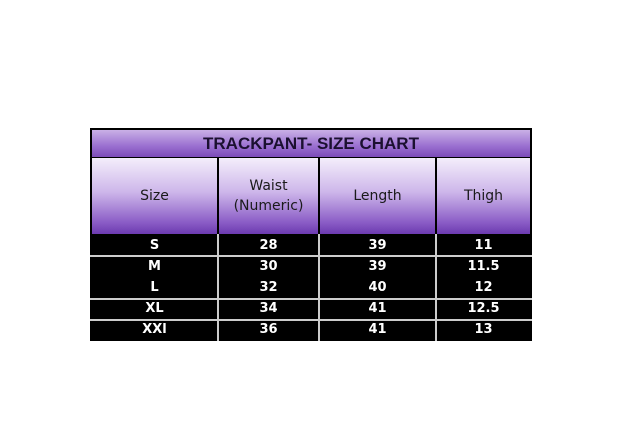  Describe the element at coordinates (154, 196) in the screenshot. I see `header-size: Size` at that location.